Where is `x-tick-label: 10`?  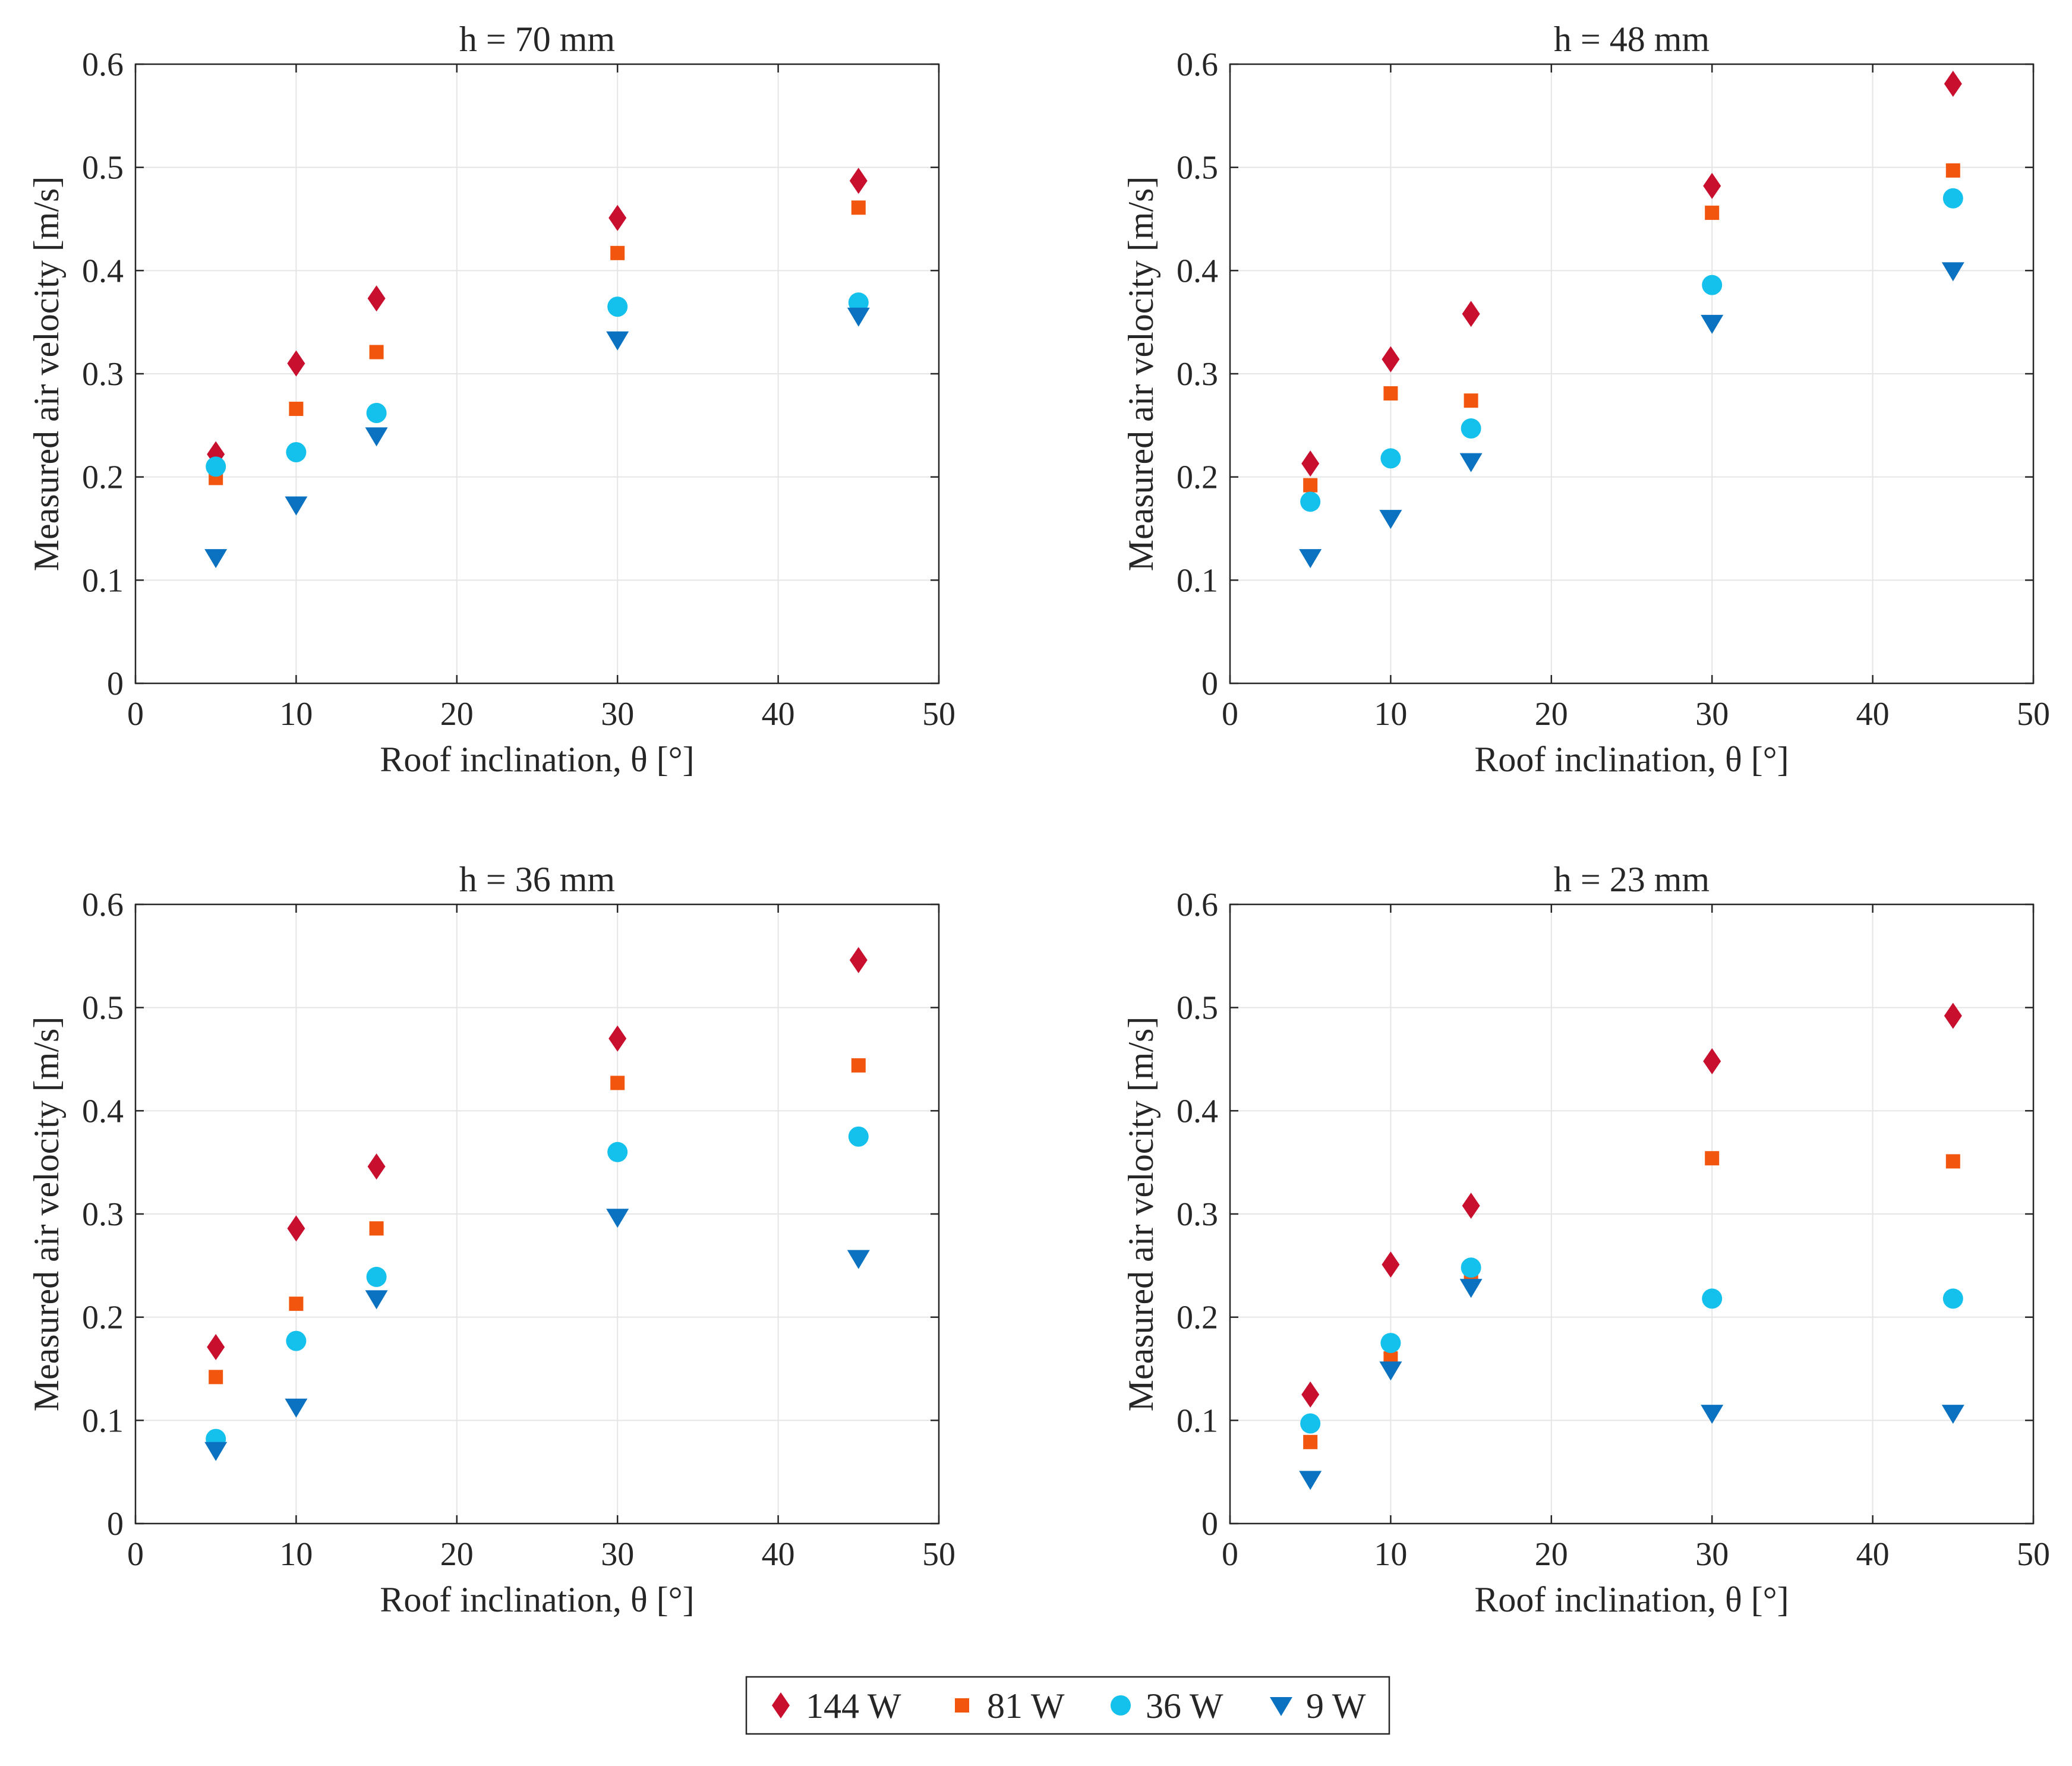
x-tick-label: 10 is located at coordinates (1390, 715).